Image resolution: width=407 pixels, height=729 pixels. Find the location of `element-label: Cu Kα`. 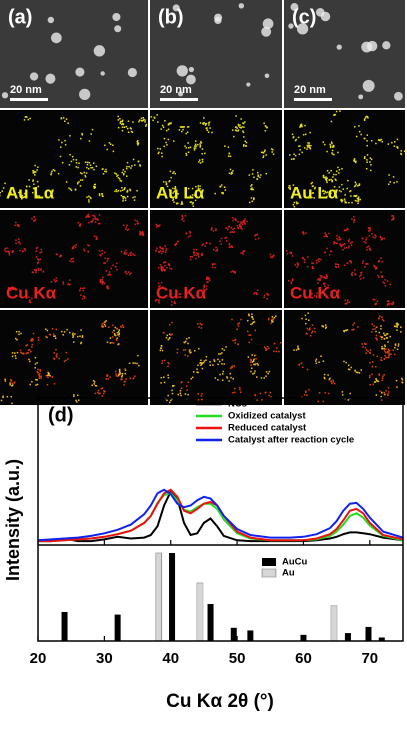

element-label: Cu Kα is located at coordinates (315, 292).